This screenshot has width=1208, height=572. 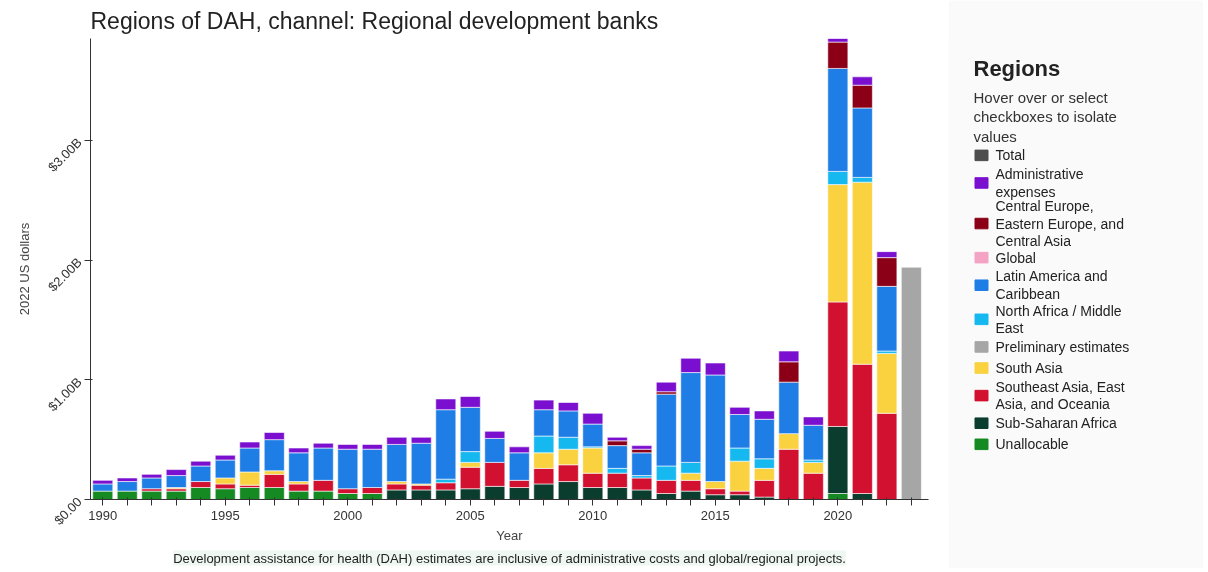 What do you see at coordinates (1060, 395) in the screenshot?
I see `legend-label: Southeast Asia, East Asia, and Oceania` at bounding box center [1060, 395].